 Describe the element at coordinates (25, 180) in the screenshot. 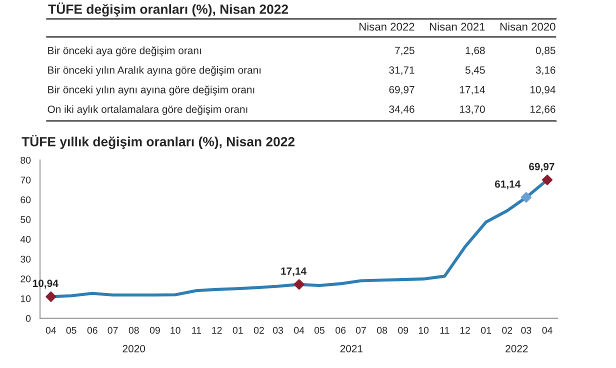

I see `y-tick-label: 70` at that location.